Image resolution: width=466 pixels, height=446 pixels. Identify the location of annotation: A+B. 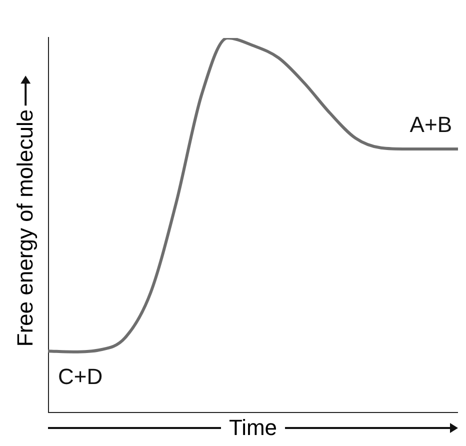
(431, 125).